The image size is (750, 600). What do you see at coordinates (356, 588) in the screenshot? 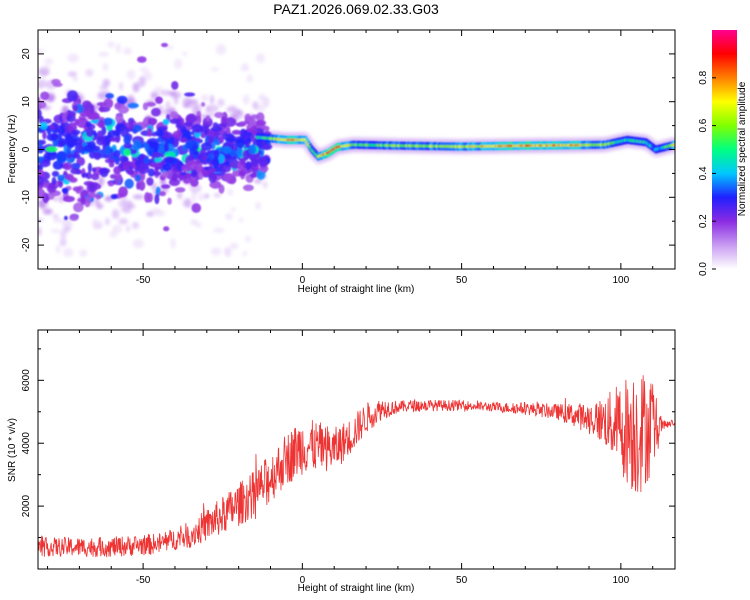
I see `snr-x-label: Height of straight line (km)` at bounding box center [356, 588].